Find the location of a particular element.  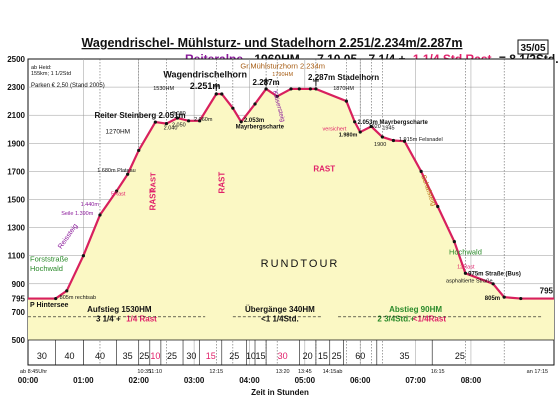

point-label: 2.053m is located at coordinates (254, 121).